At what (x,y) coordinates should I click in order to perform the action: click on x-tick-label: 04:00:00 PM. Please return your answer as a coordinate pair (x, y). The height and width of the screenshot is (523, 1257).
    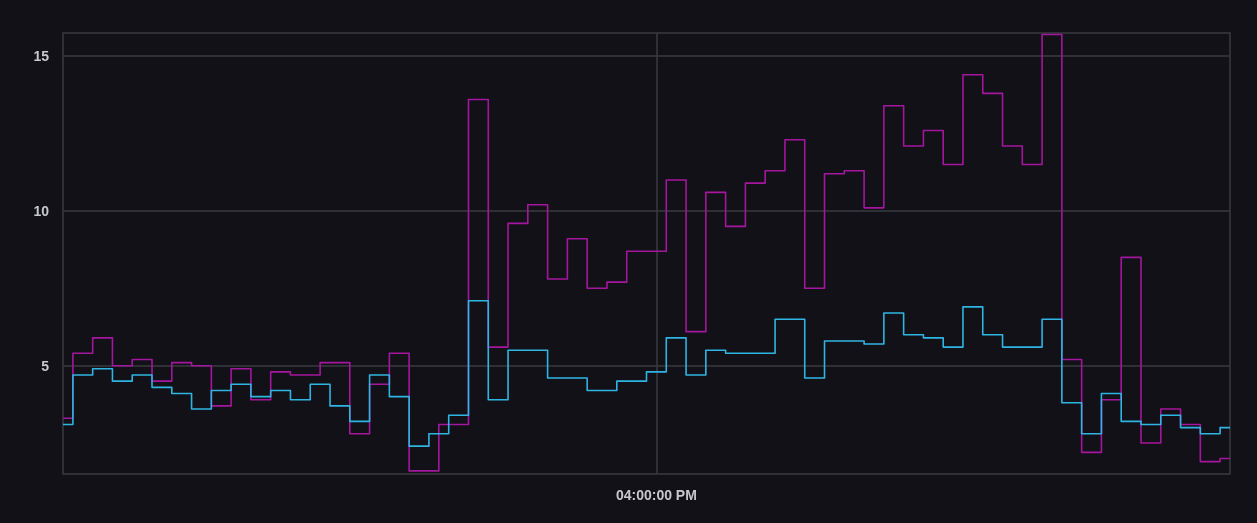
    Looking at the image, I should click on (656, 495).